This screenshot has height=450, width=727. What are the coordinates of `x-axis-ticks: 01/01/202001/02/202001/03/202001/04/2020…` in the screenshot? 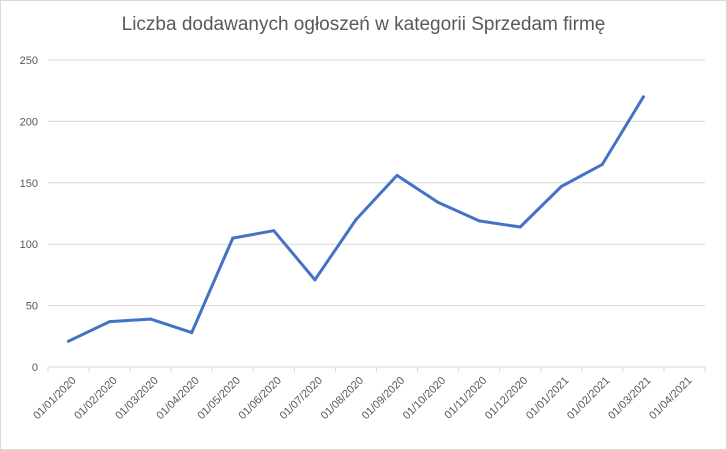 It's located at (368, 394).